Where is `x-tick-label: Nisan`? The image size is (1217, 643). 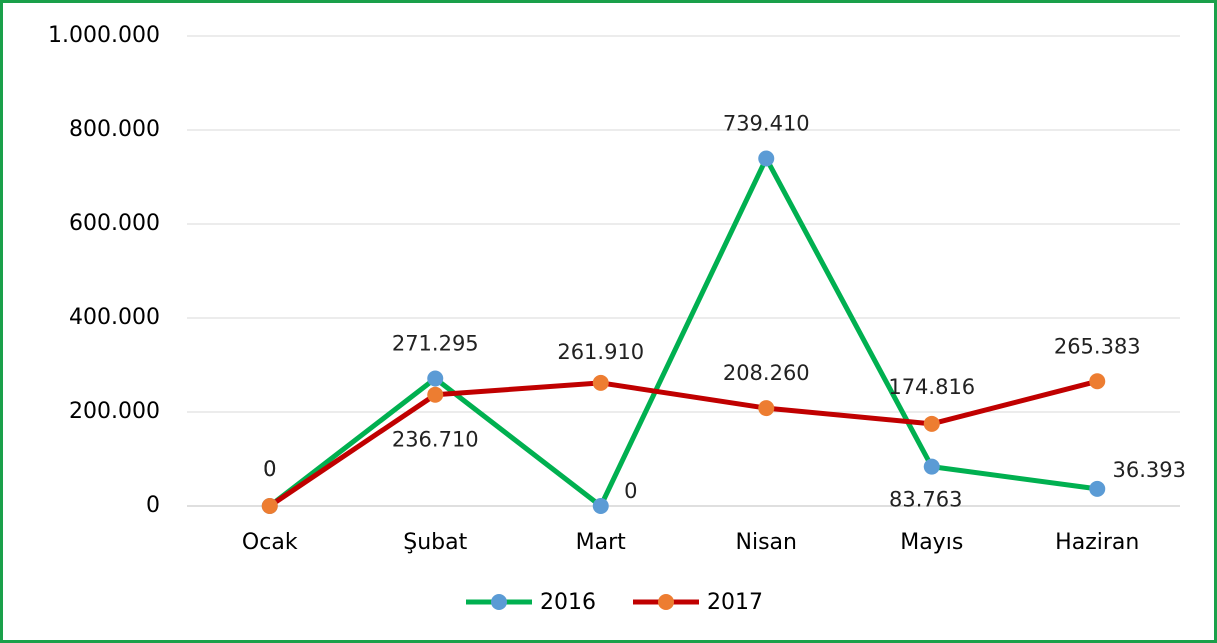 x-tick-label: Nisan is located at coordinates (766, 542).